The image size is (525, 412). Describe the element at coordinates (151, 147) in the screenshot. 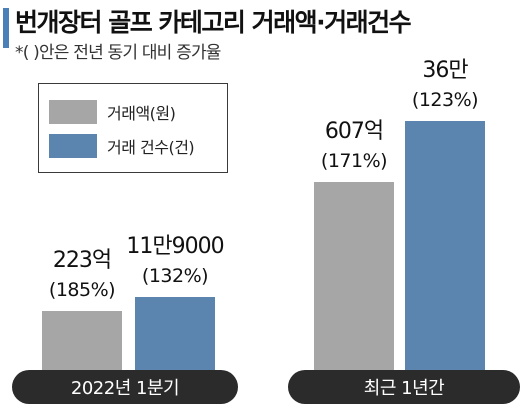

I see `legend-label-count: 거래 건수(건)` at that location.